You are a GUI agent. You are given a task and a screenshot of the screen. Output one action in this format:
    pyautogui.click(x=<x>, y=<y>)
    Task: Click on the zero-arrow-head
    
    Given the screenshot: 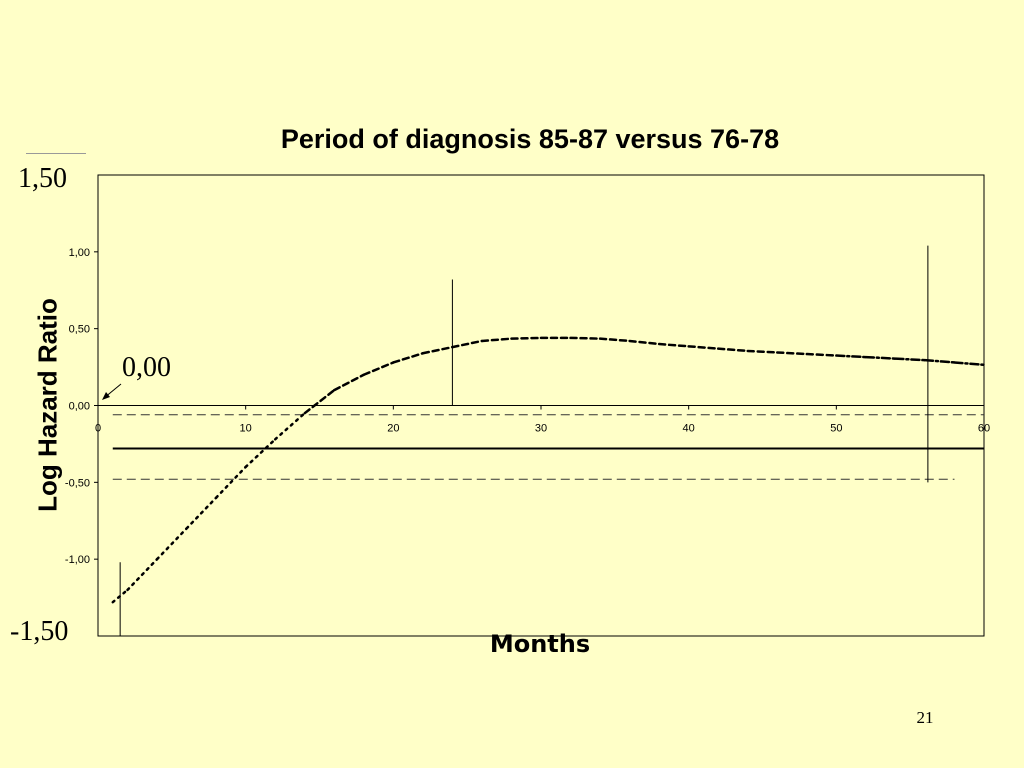 What is the action you would take?
    pyautogui.click(x=106, y=396)
    